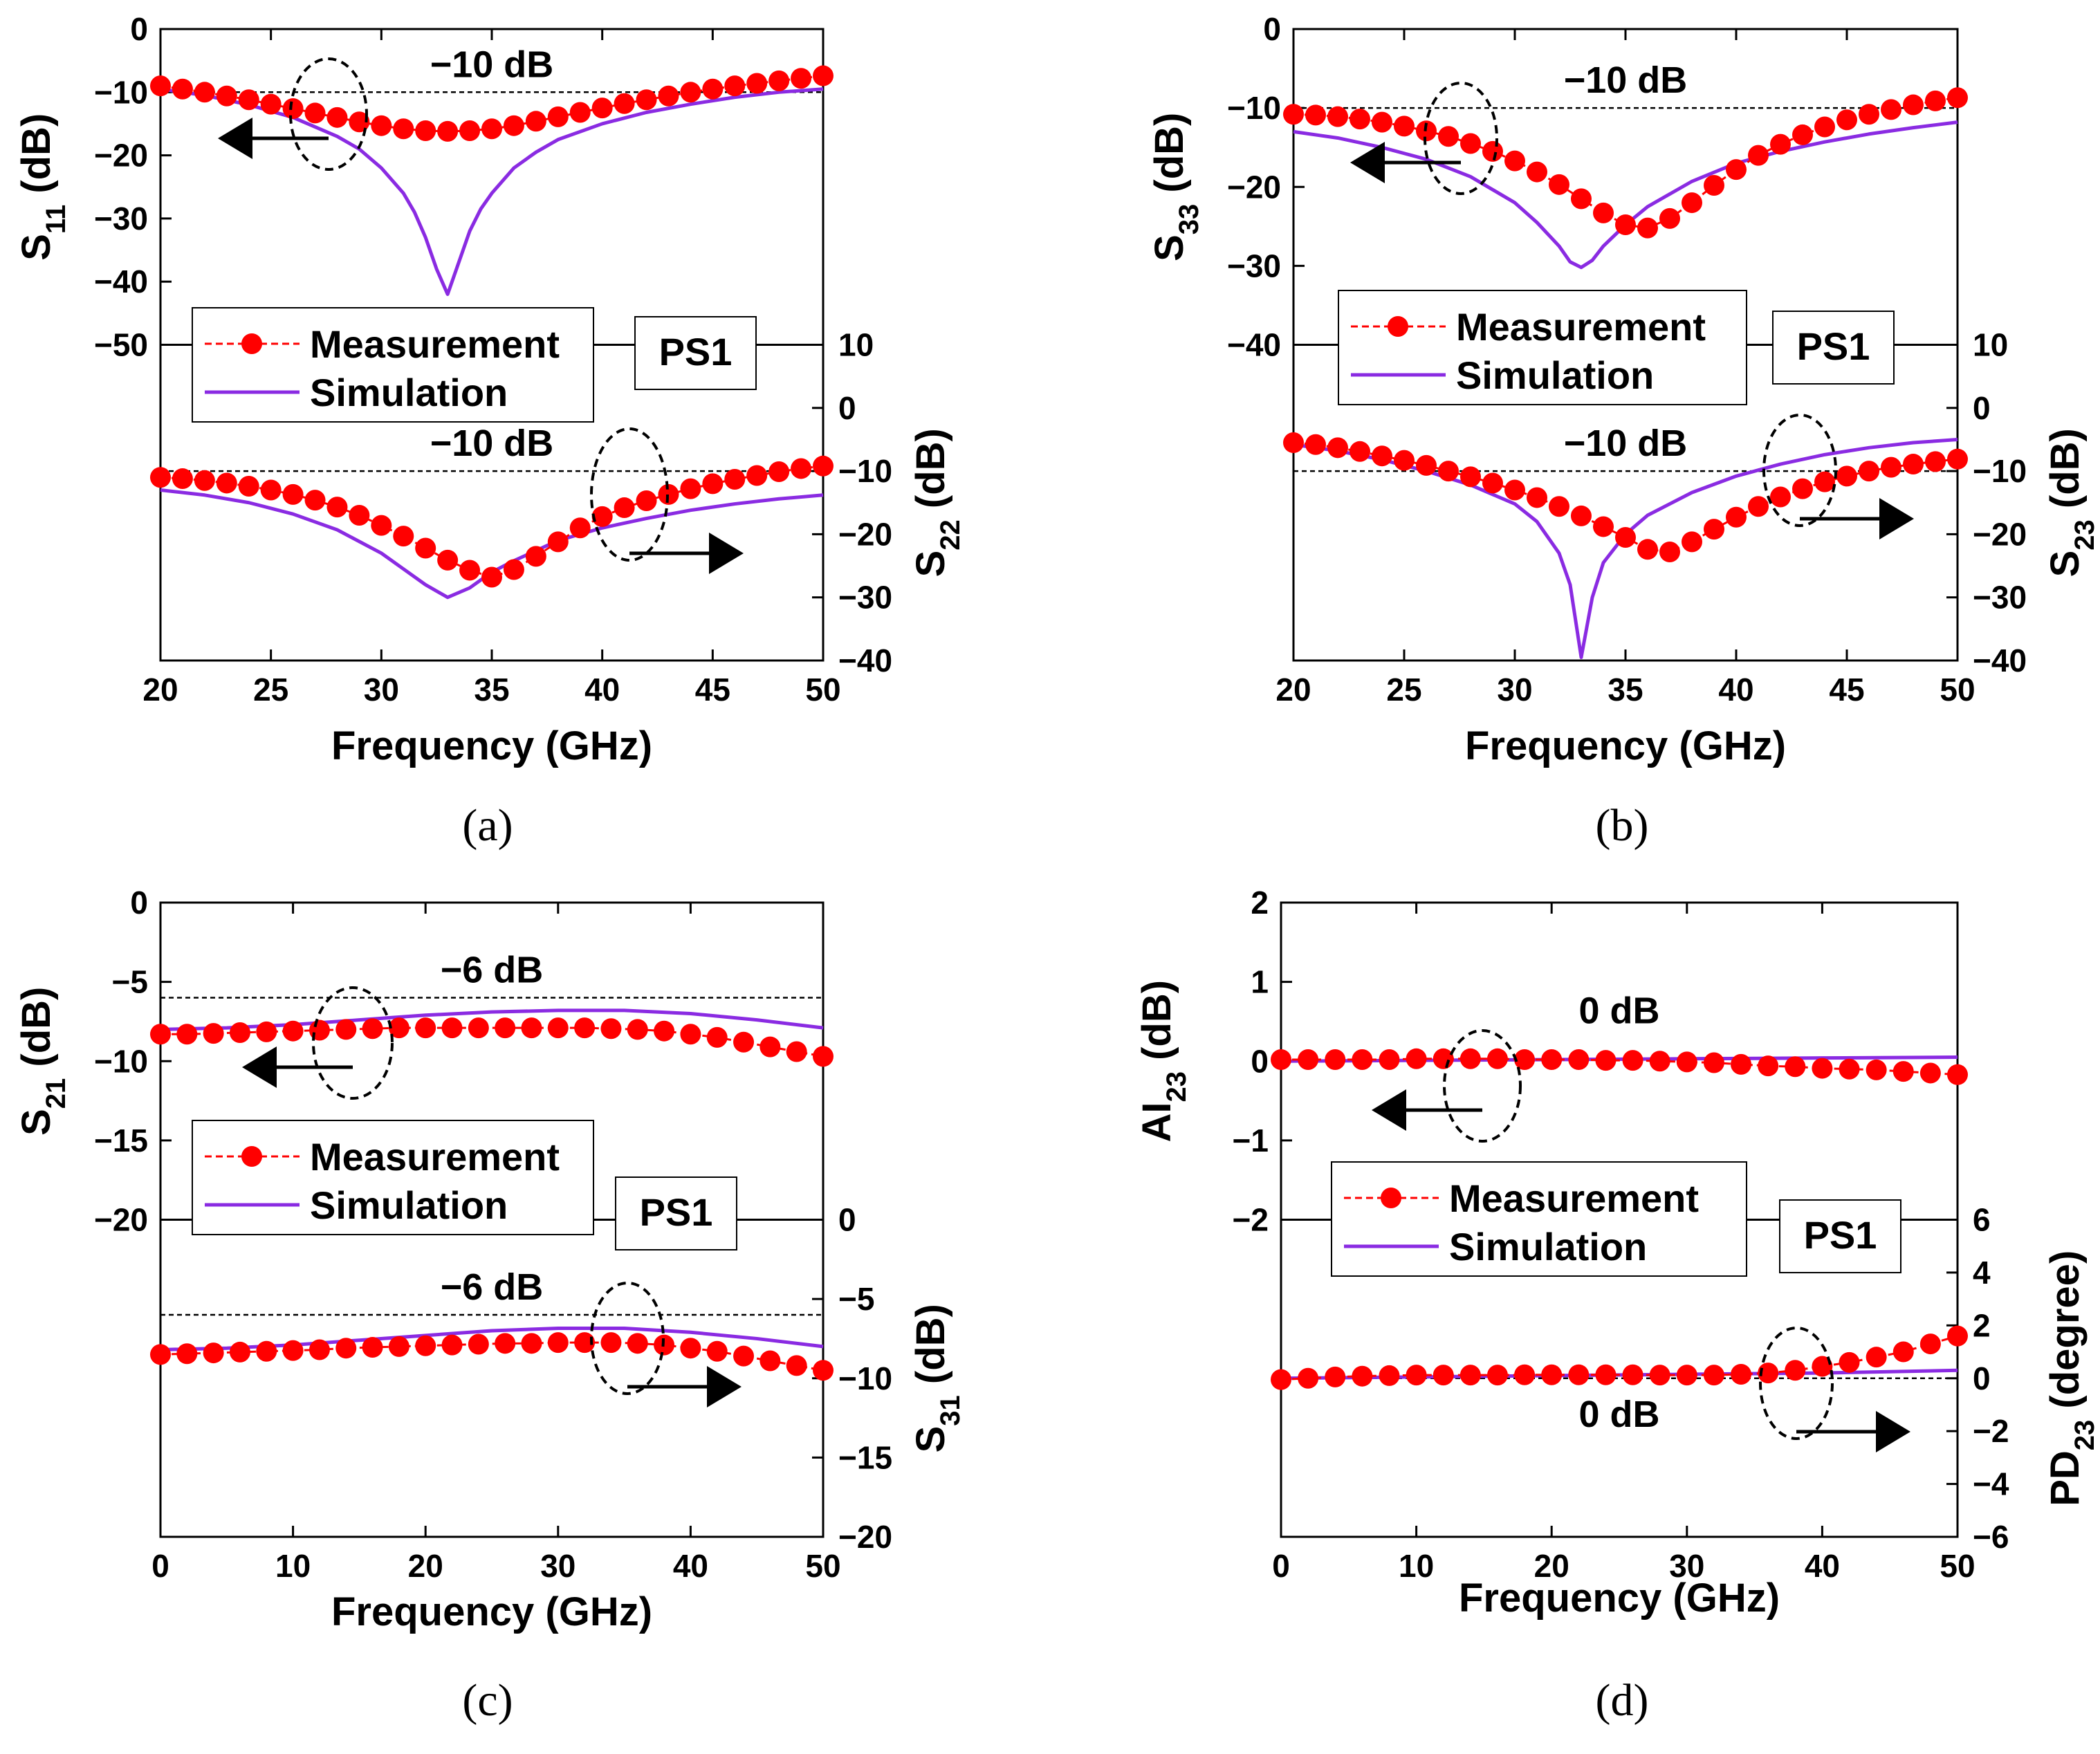 The height and width of the screenshot is (1754, 2100). Describe the element at coordinates (1367, 162) in the screenshot. I see `arrow-left-icon` at that location.